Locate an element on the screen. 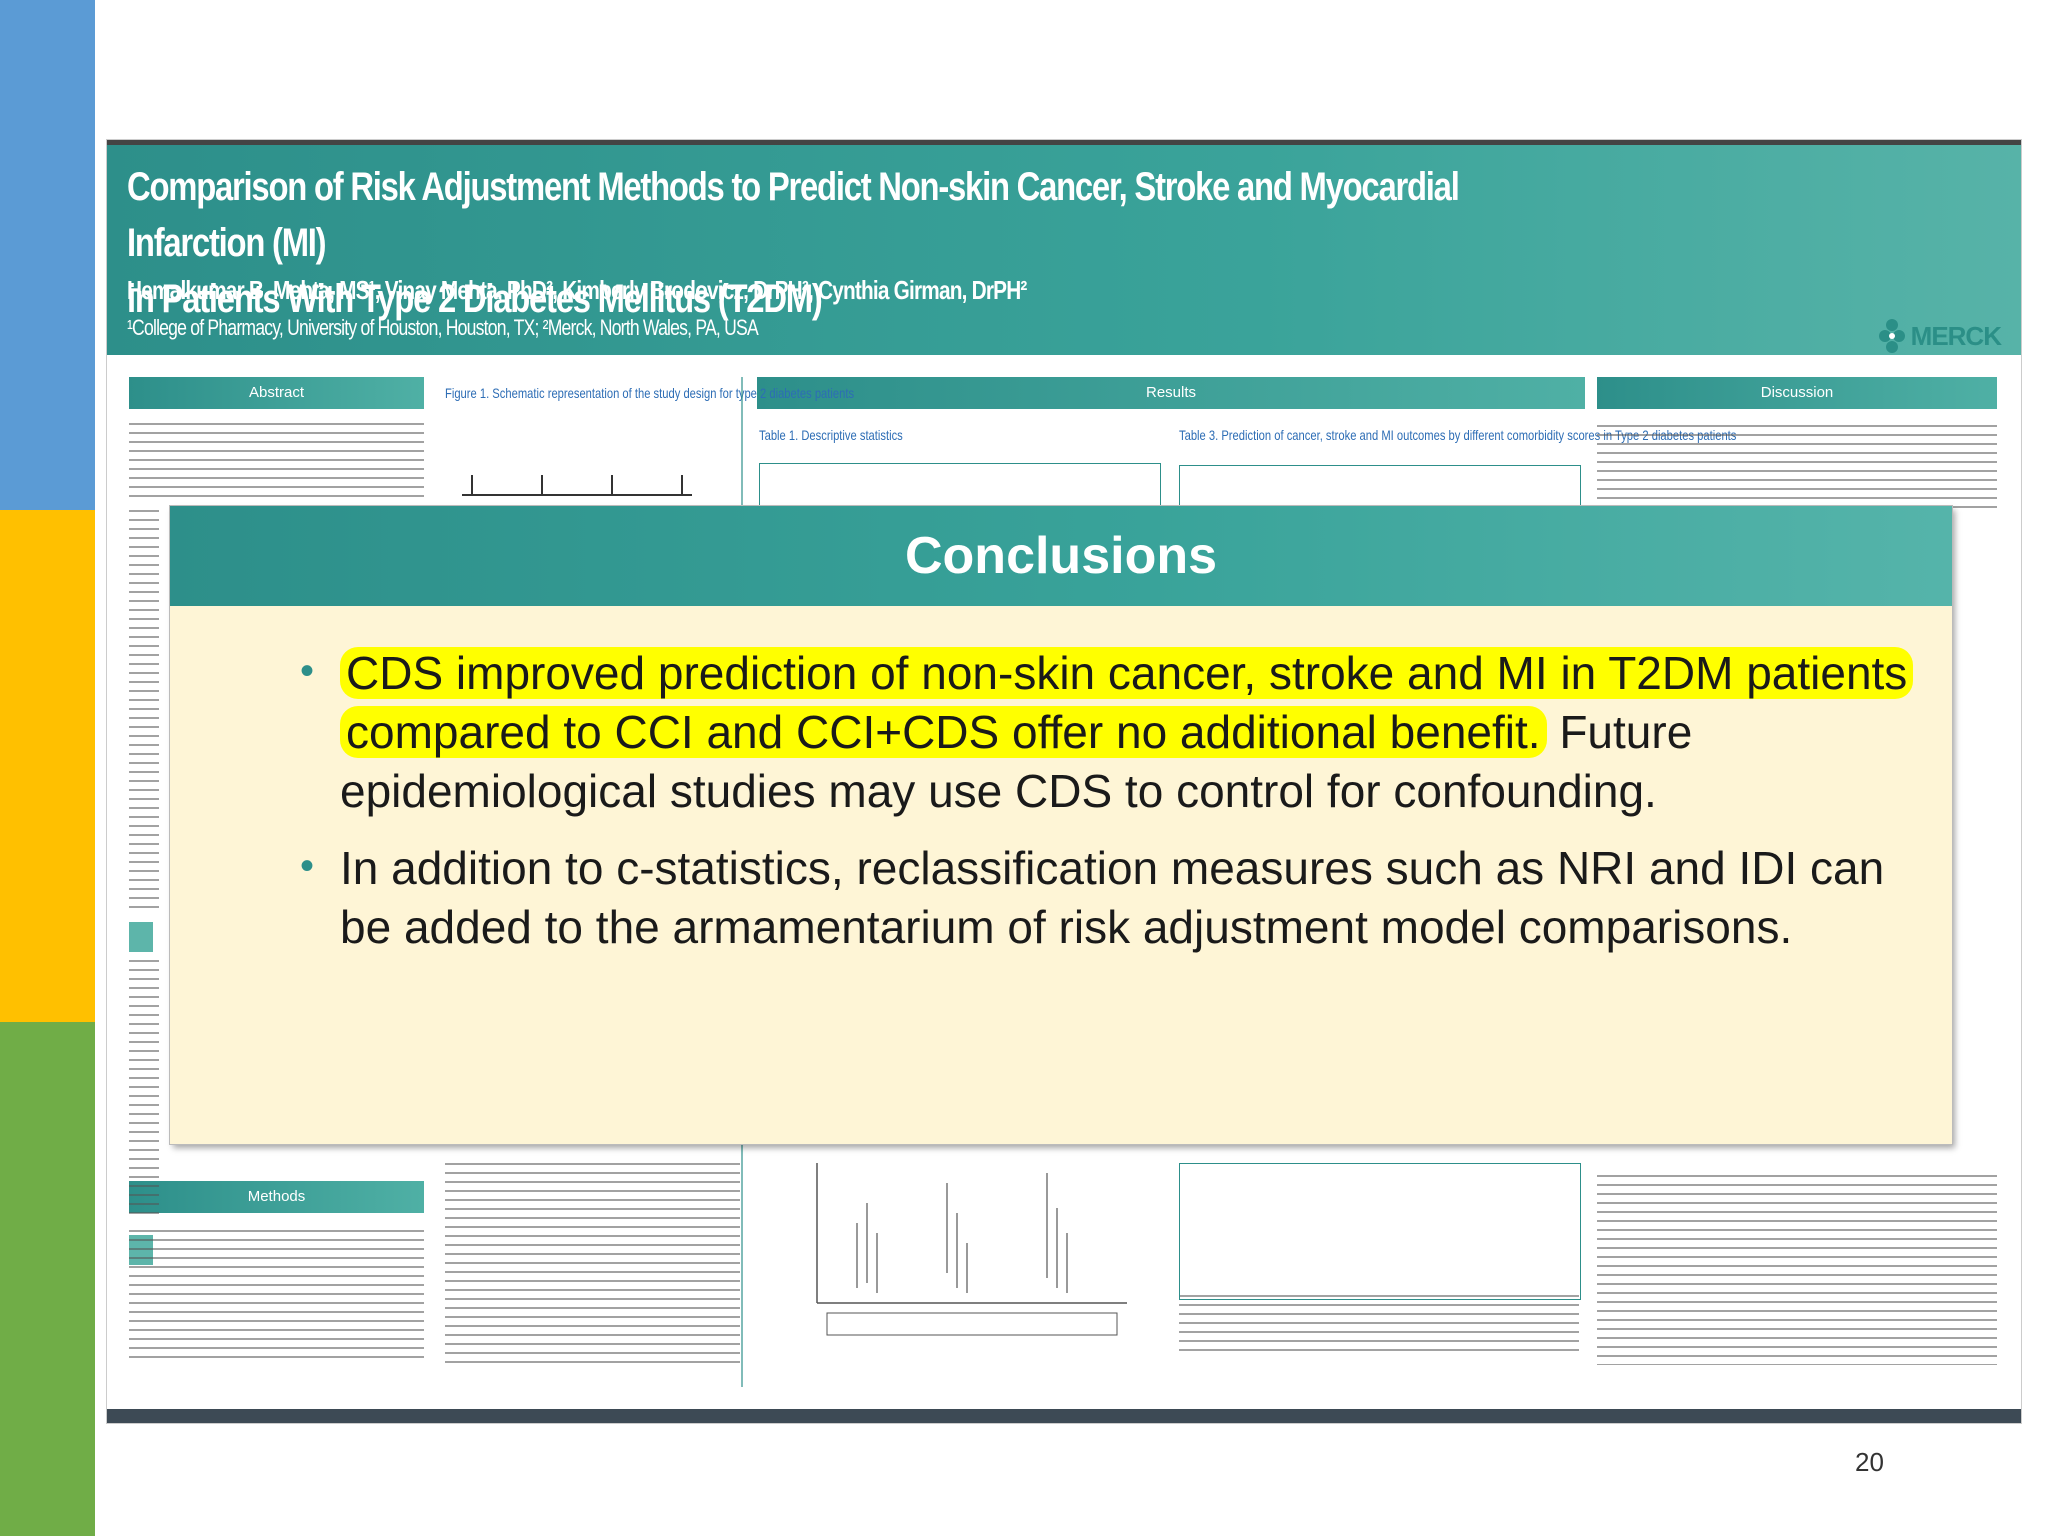  left-strip-green is located at coordinates (47, 1279).